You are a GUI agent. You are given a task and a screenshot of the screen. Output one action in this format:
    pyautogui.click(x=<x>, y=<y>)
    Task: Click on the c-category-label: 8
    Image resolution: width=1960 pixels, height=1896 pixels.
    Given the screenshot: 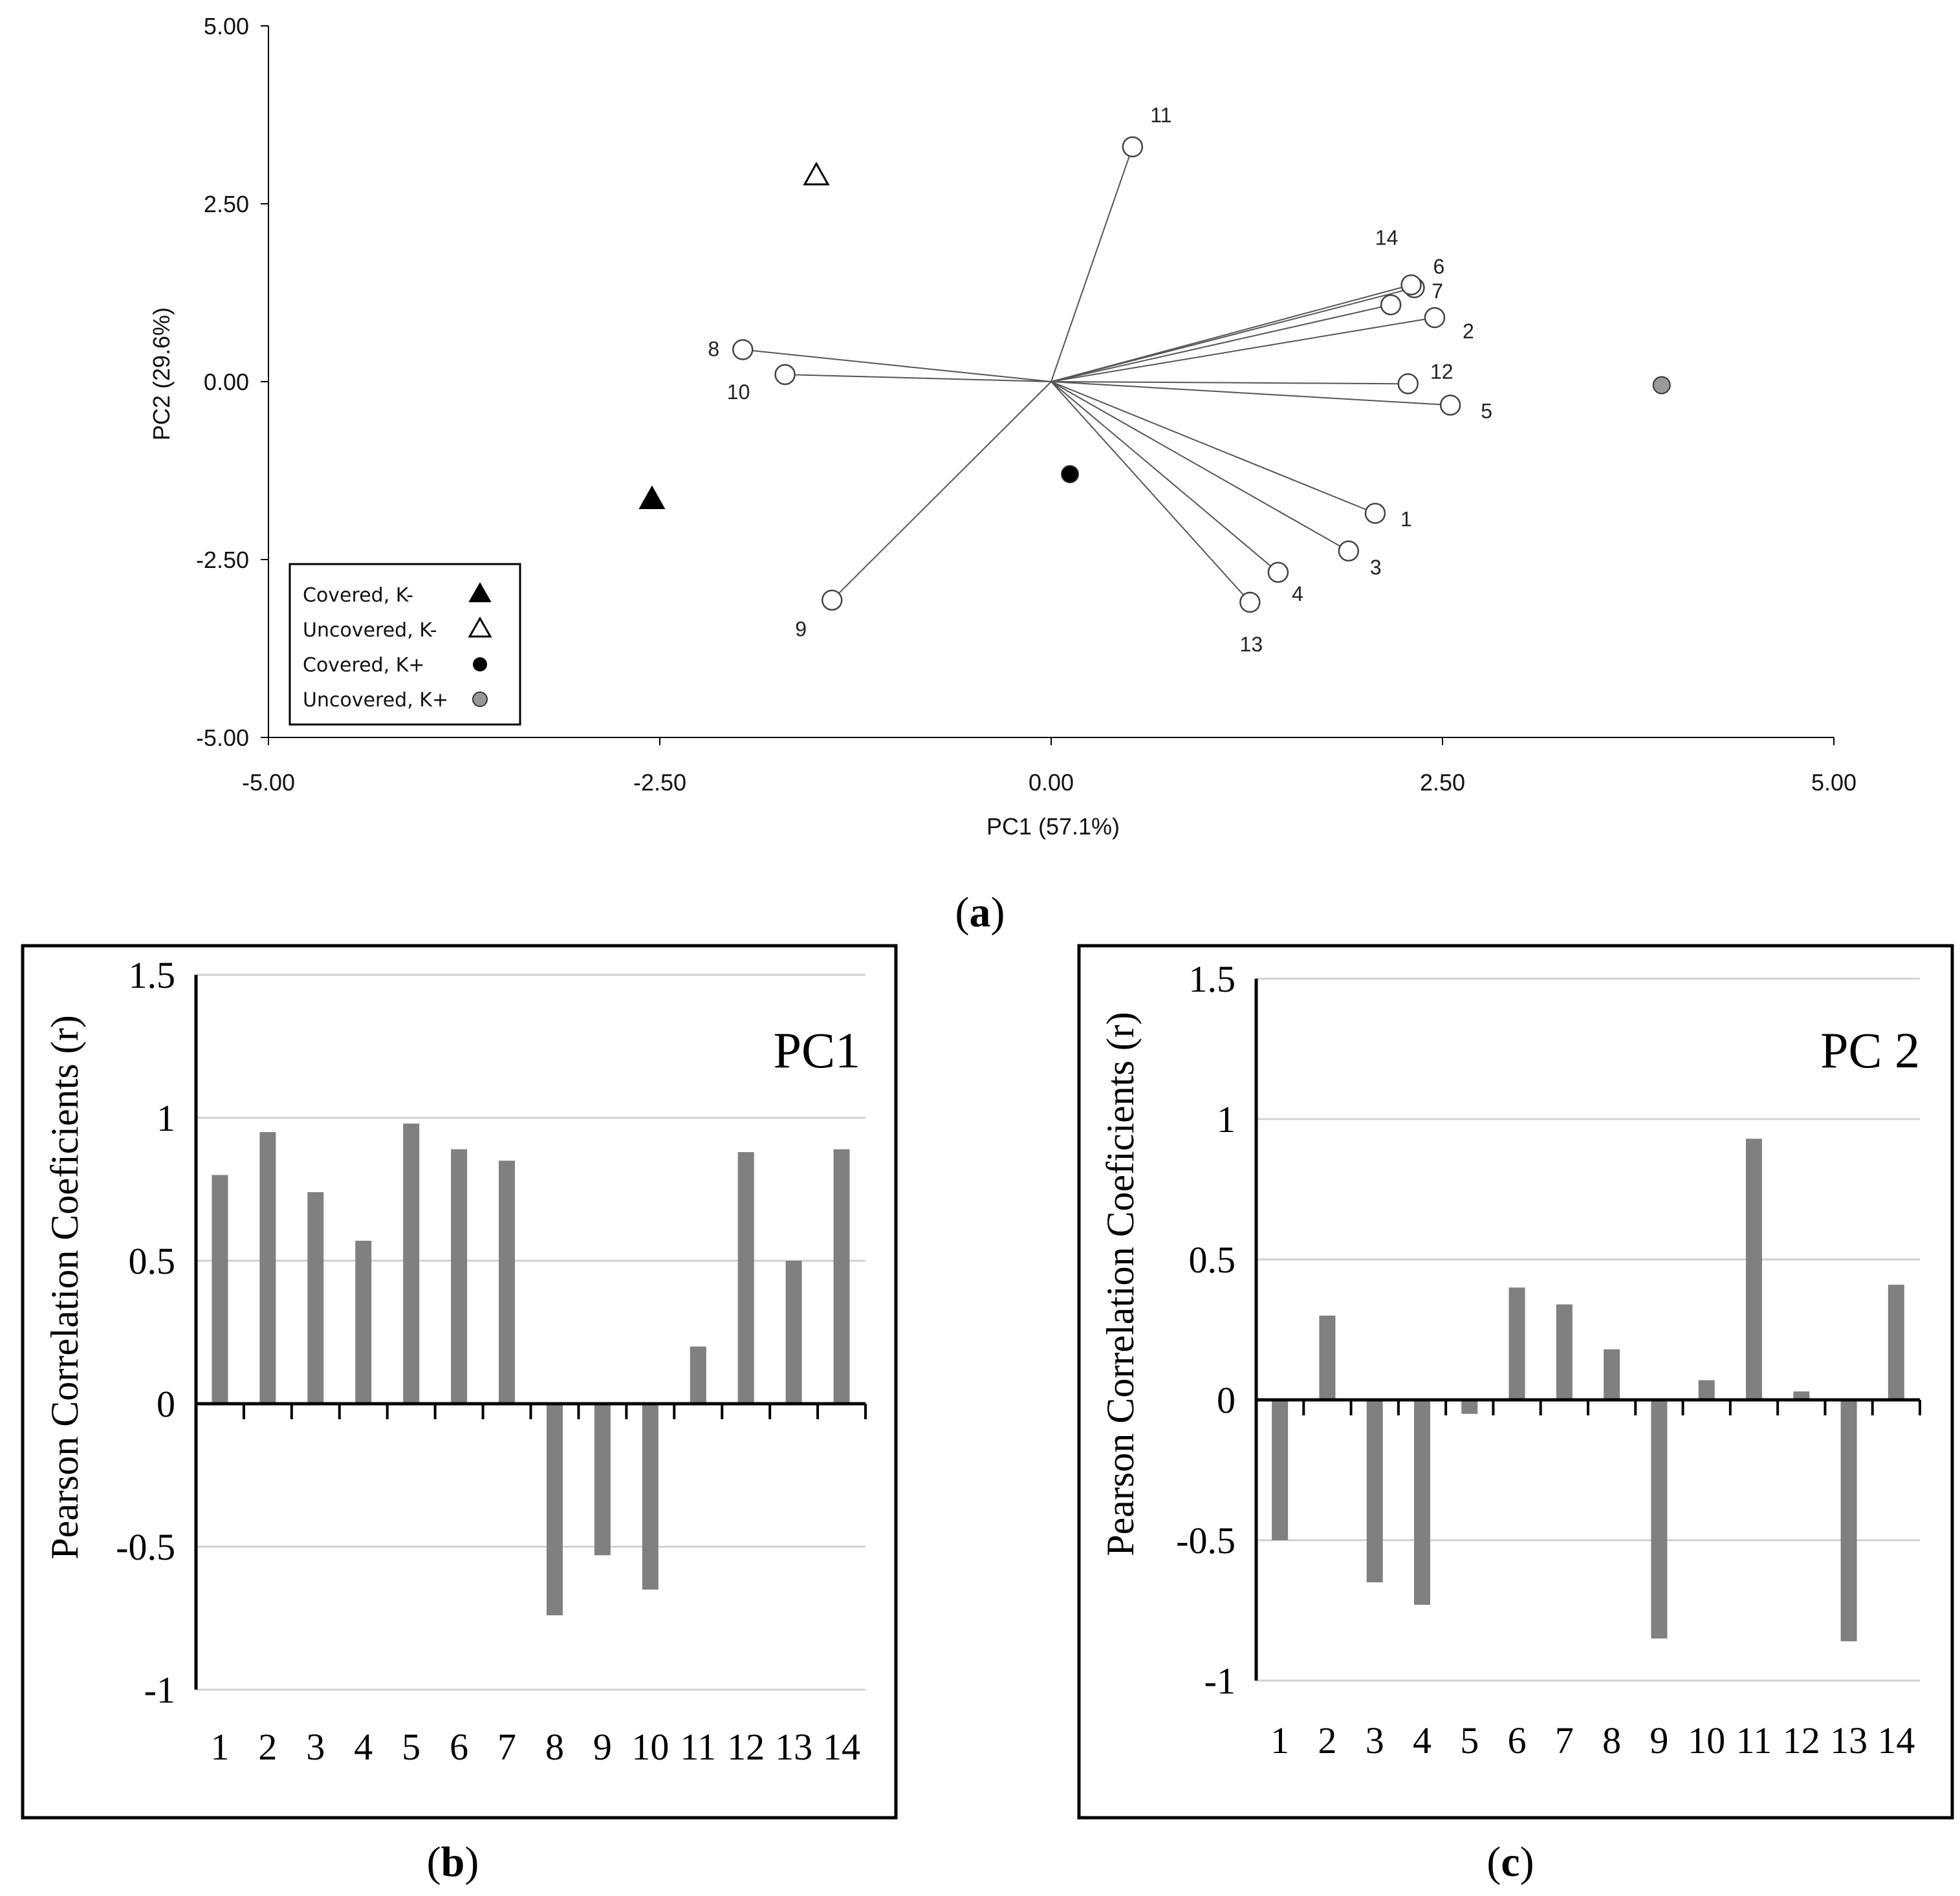 What is the action you would take?
    pyautogui.click(x=1611, y=1740)
    